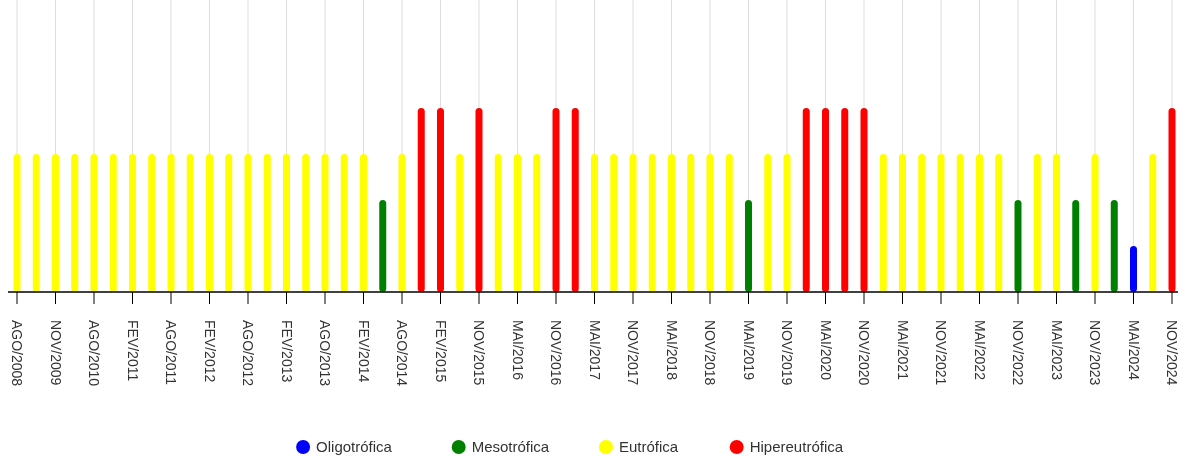  I want to click on x-tick-label: MAI/2021, so click(902, 350).